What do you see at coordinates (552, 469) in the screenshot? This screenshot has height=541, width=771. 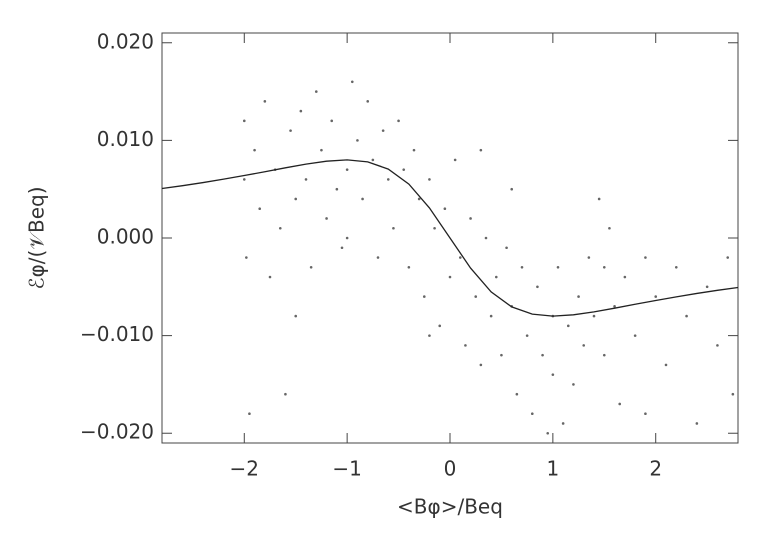 I see `x-tick-label: 1` at bounding box center [552, 469].